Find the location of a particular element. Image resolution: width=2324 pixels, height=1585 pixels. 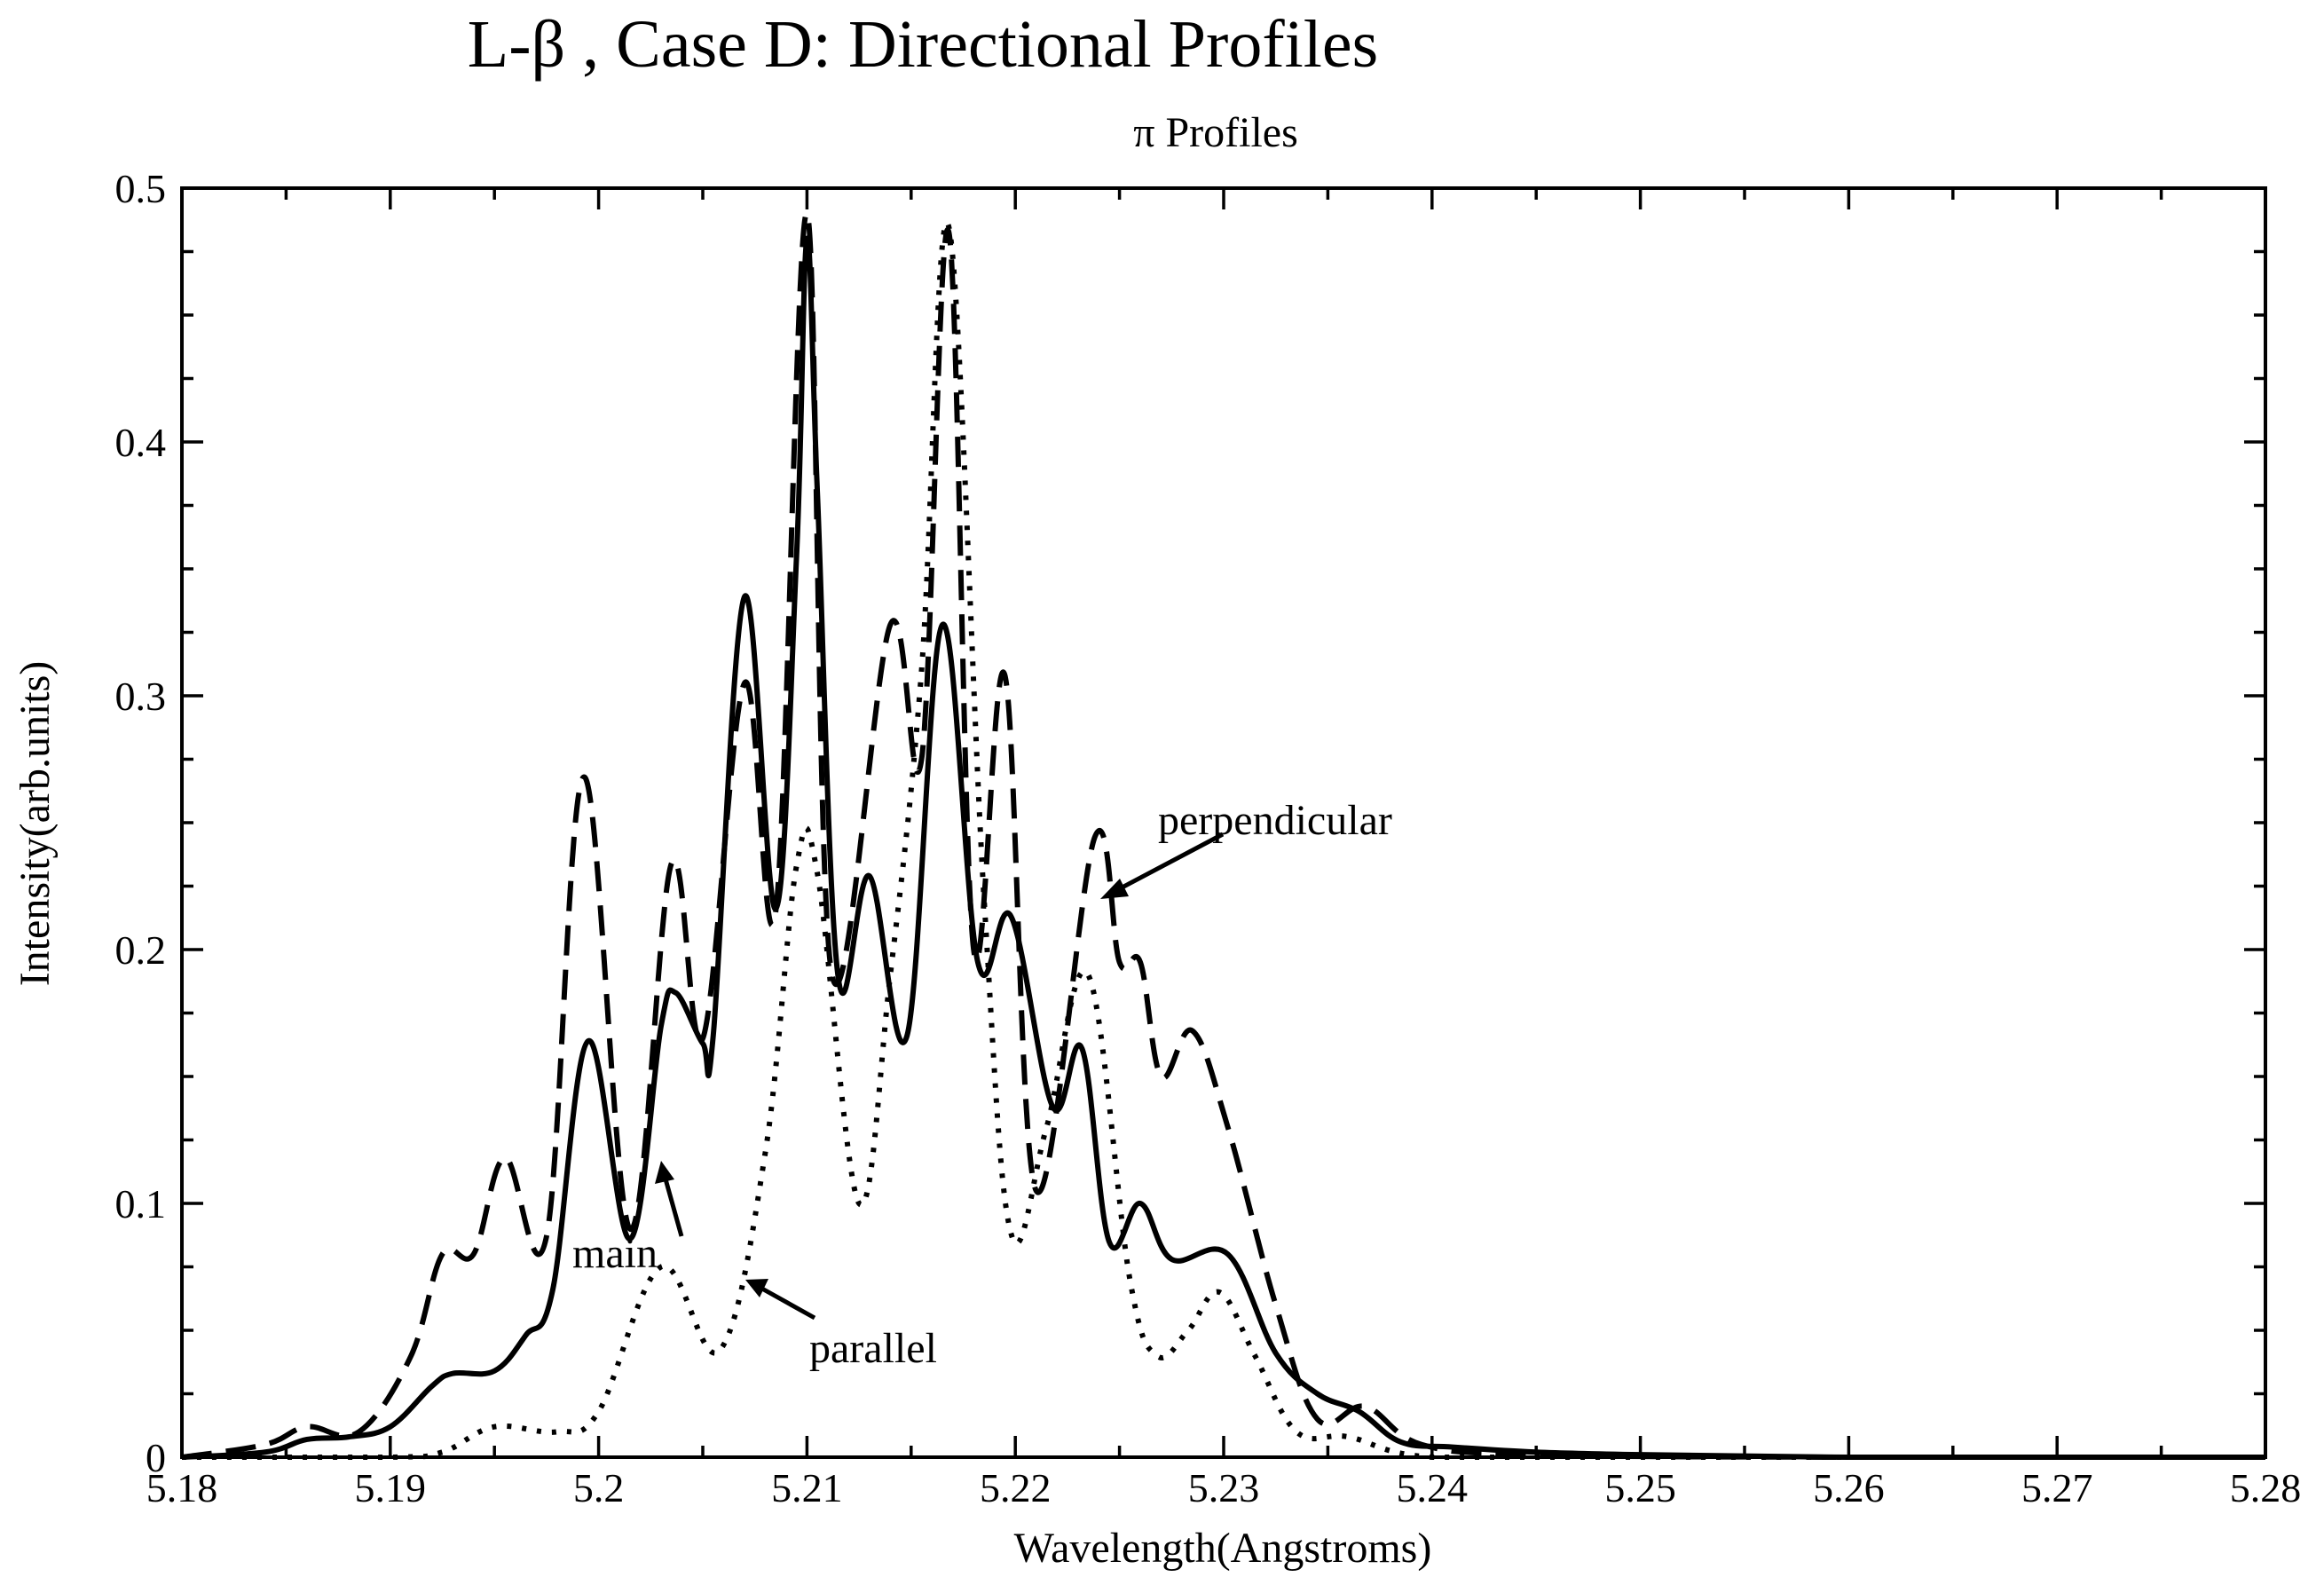

annotation-perpendicular-arrowhead is located at coordinates (1114, 889).